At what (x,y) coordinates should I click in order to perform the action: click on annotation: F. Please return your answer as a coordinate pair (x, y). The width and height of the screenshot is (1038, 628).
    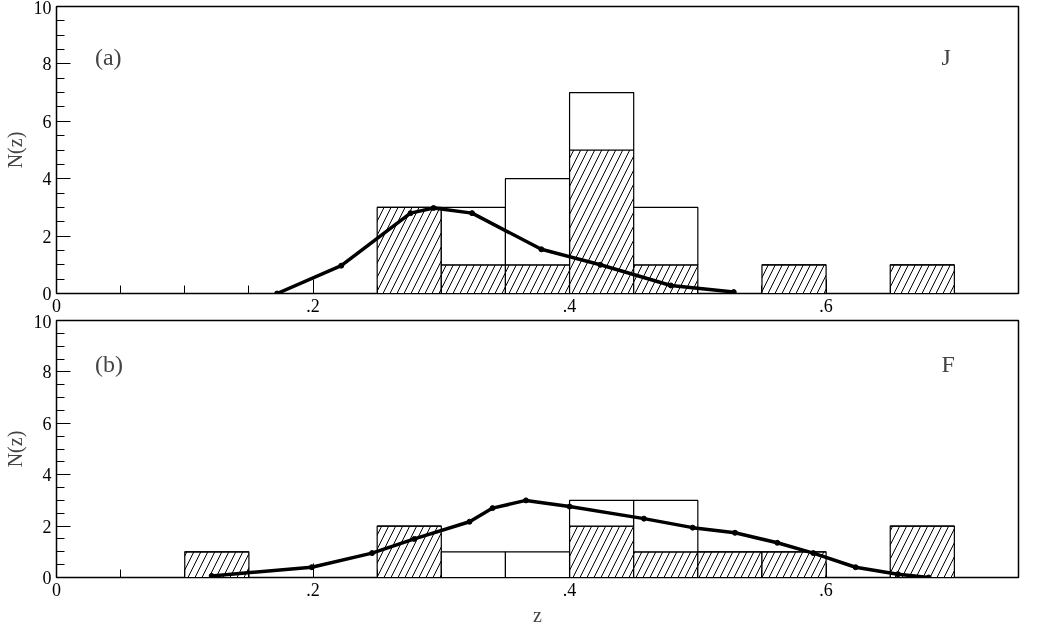
    Looking at the image, I should click on (948, 364).